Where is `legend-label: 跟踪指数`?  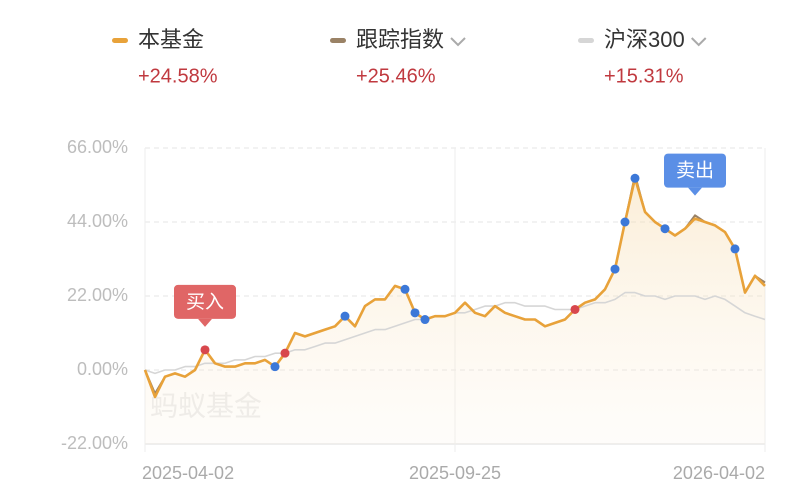 legend-label: 跟踪指数 is located at coordinates (400, 39).